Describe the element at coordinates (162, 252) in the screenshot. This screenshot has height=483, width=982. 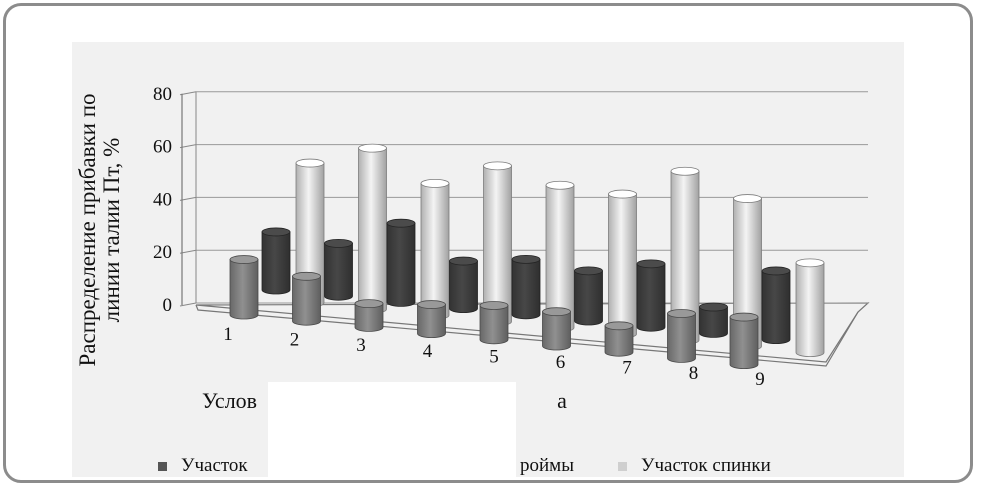
I see `y-tick-label: 20` at that location.